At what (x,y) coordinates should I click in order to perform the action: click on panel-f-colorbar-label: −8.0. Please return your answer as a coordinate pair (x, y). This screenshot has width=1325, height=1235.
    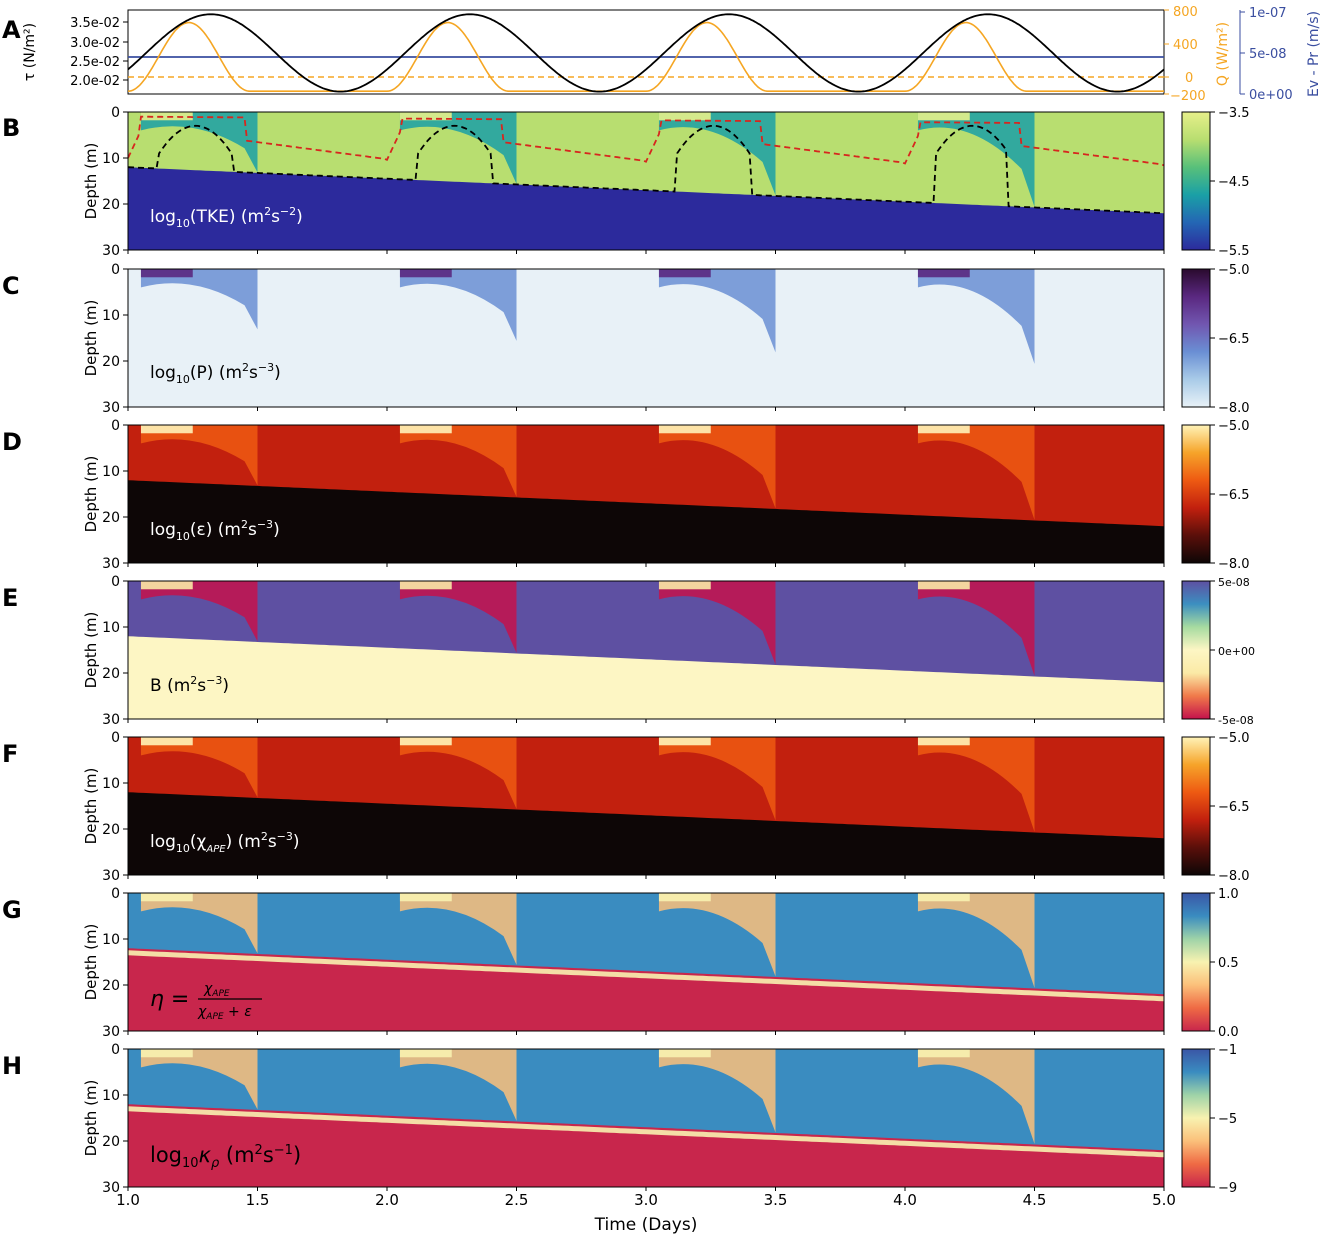
    Looking at the image, I should click on (1234, 876).